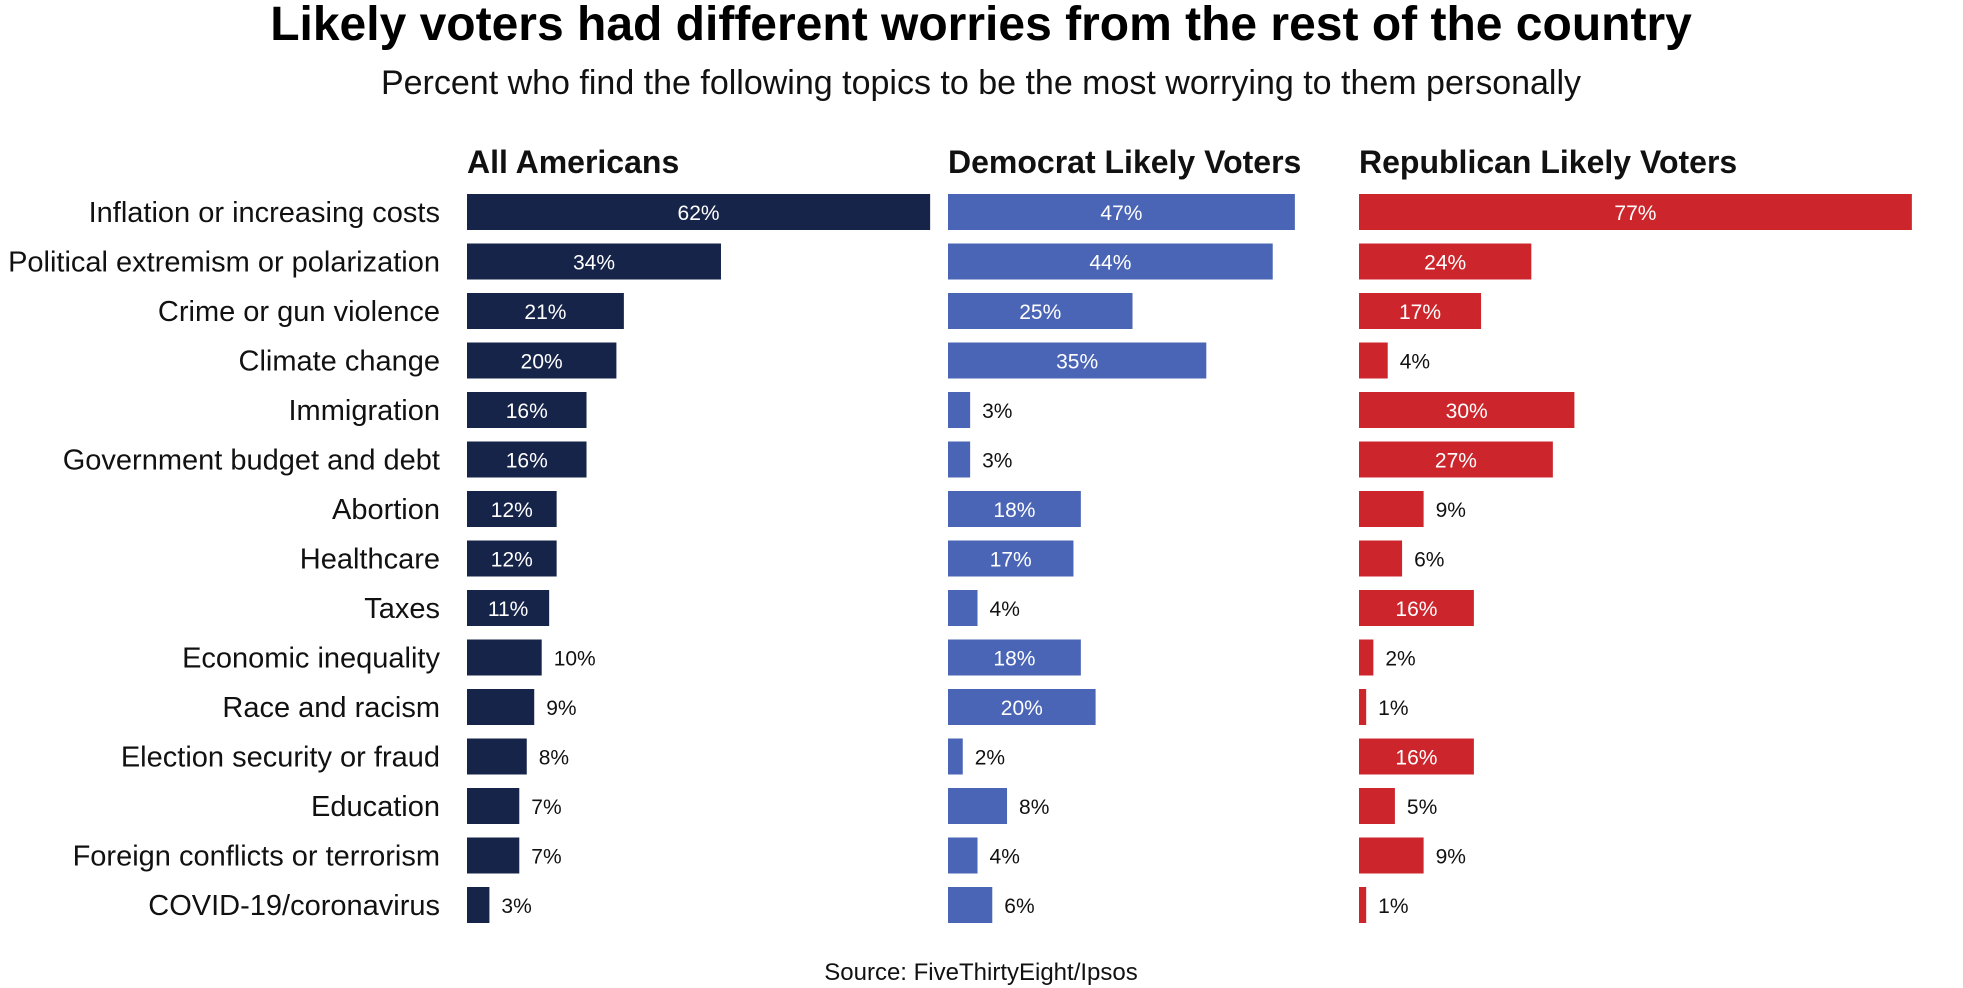 The height and width of the screenshot is (988, 1963). I want to click on bar-democrat-likely-voters-election-security-or-fraud, so click(955, 756).